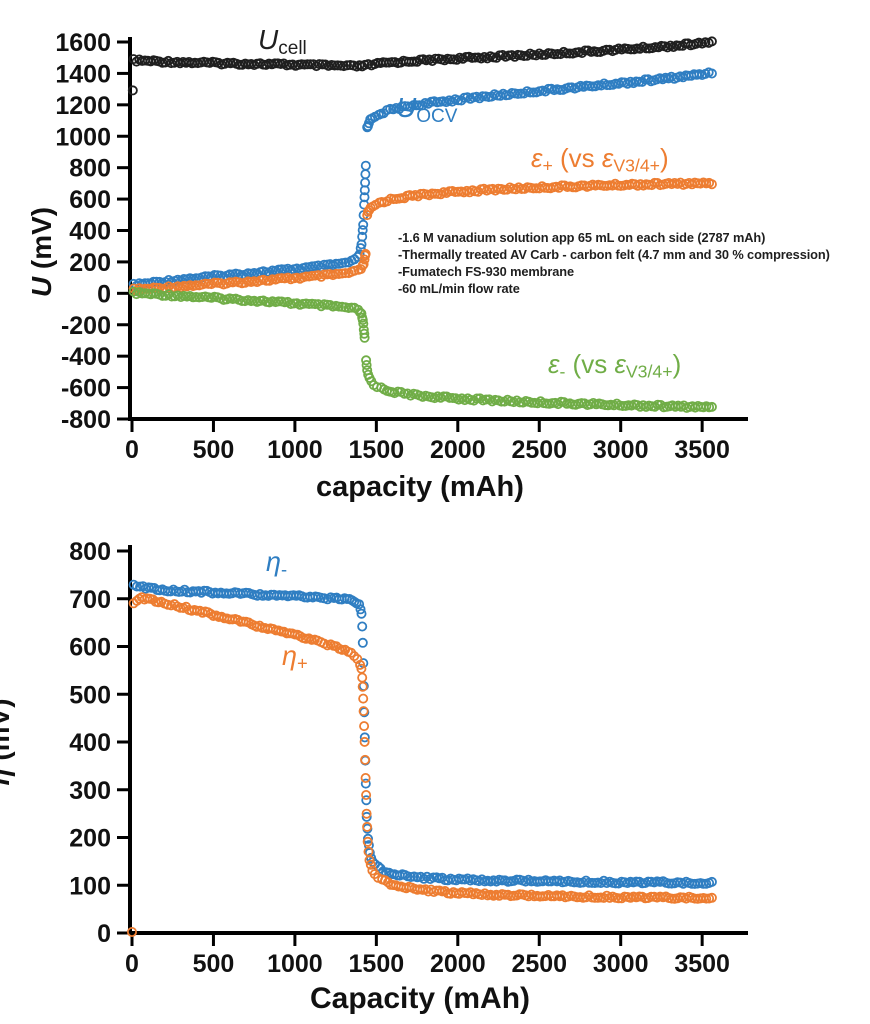 The image size is (870, 1024). Describe the element at coordinates (83, 74) in the screenshot. I see `y-tick-label: 1400` at that location.